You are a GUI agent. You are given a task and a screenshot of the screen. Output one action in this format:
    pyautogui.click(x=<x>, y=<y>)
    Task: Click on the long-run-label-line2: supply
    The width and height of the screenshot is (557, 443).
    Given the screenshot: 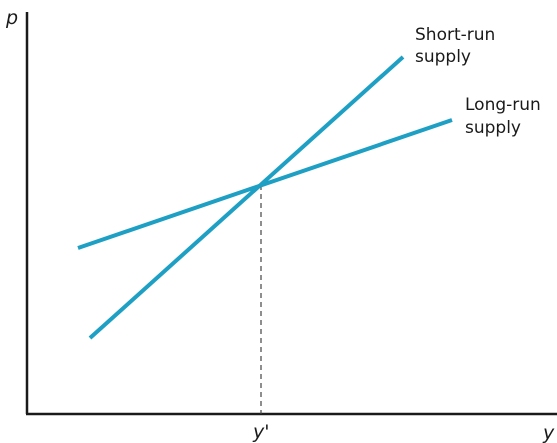 What is the action you would take?
    pyautogui.click(x=493, y=128)
    